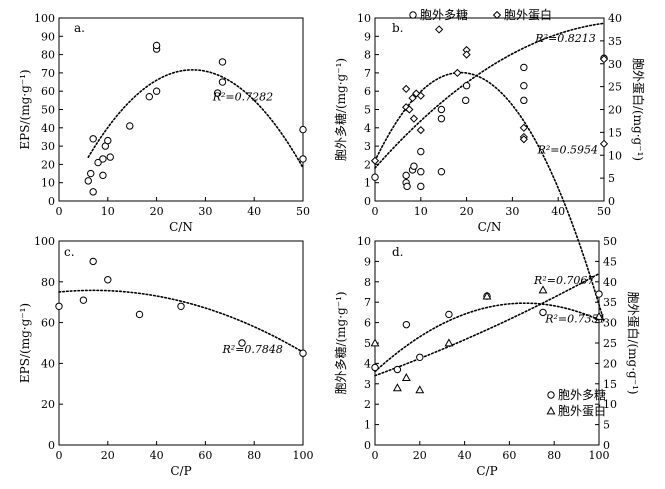 This screenshot has height=489, width=665. Describe the element at coordinates (303, 211) in the screenshot. I see `x-tick-label: 50` at that location.